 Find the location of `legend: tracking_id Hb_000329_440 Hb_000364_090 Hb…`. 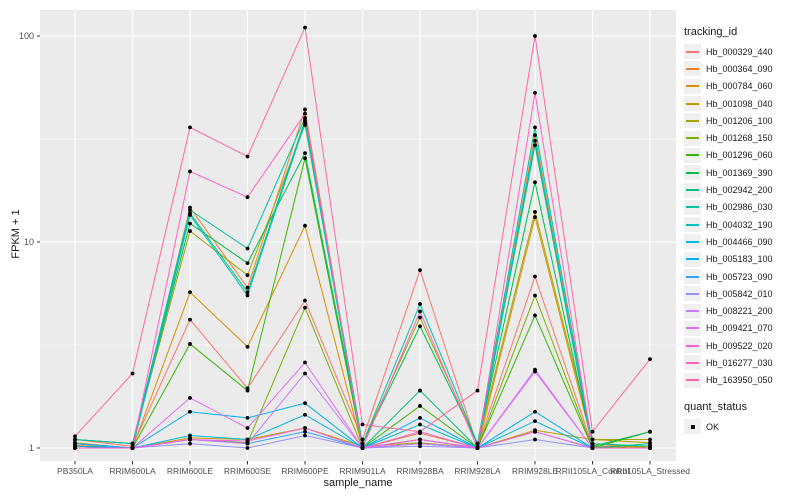

legend: tracking_id Hb_000329_440 Hb_000364_090 Hb… is located at coordinates (741, 230).